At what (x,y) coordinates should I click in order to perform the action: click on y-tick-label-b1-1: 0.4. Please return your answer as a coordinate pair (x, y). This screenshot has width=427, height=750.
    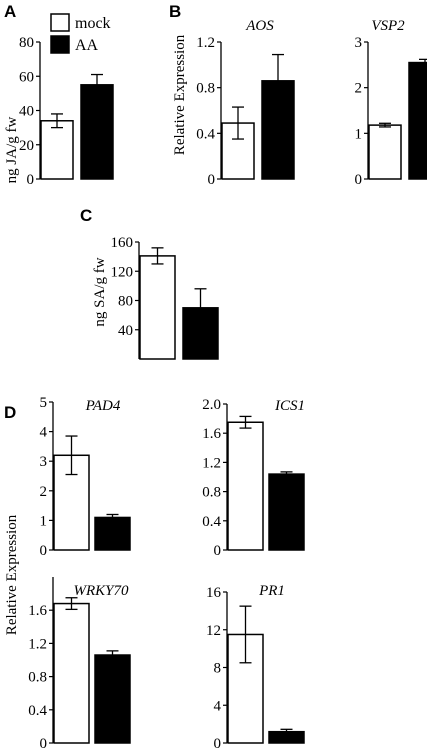
    Looking at the image, I should click on (205, 134).